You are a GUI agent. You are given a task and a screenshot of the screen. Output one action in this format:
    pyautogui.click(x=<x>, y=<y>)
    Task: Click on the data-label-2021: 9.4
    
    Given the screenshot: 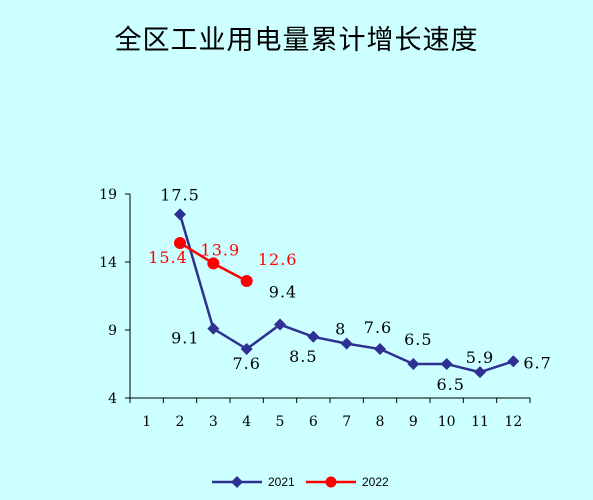 What is the action you would take?
    pyautogui.click(x=283, y=292)
    